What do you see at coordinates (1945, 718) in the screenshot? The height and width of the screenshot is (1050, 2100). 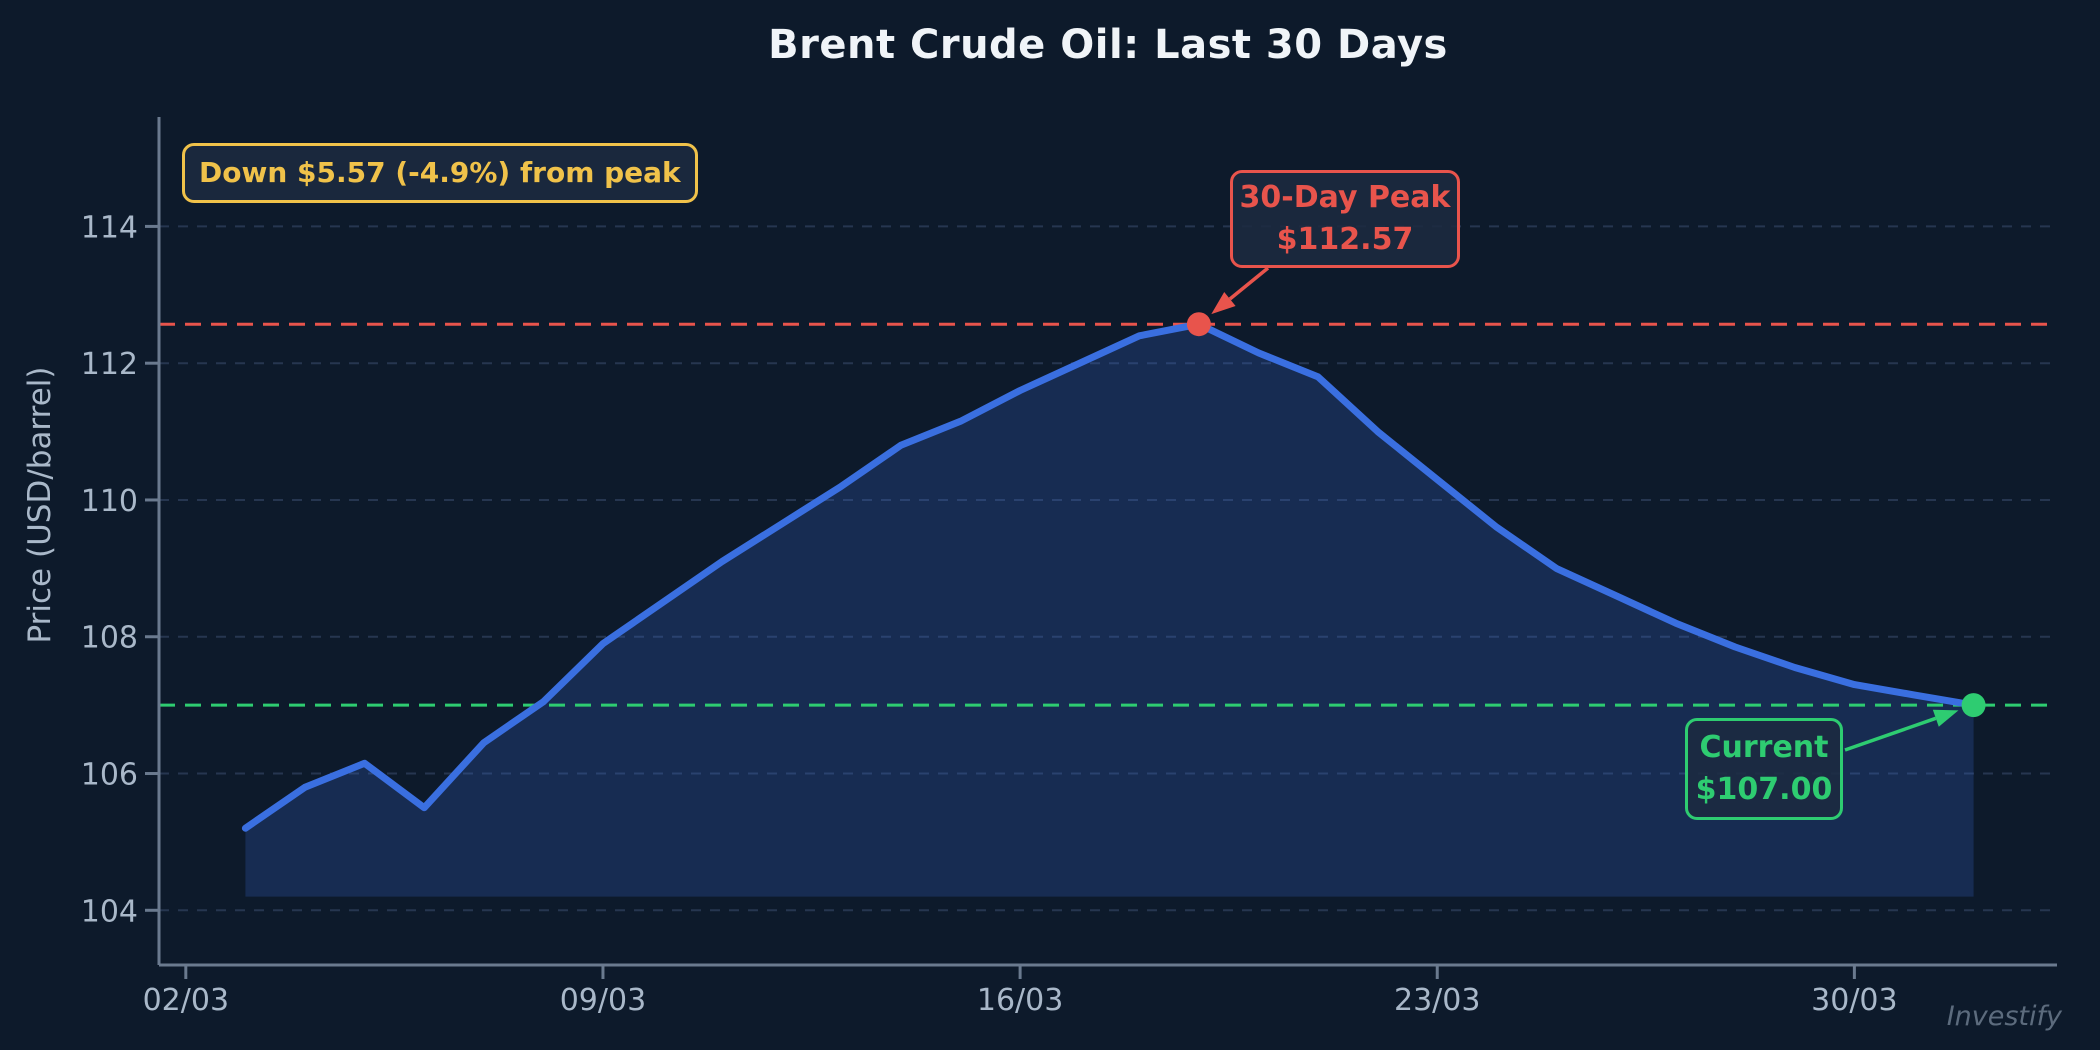 I see `current-arrow-head` at bounding box center [1945, 718].